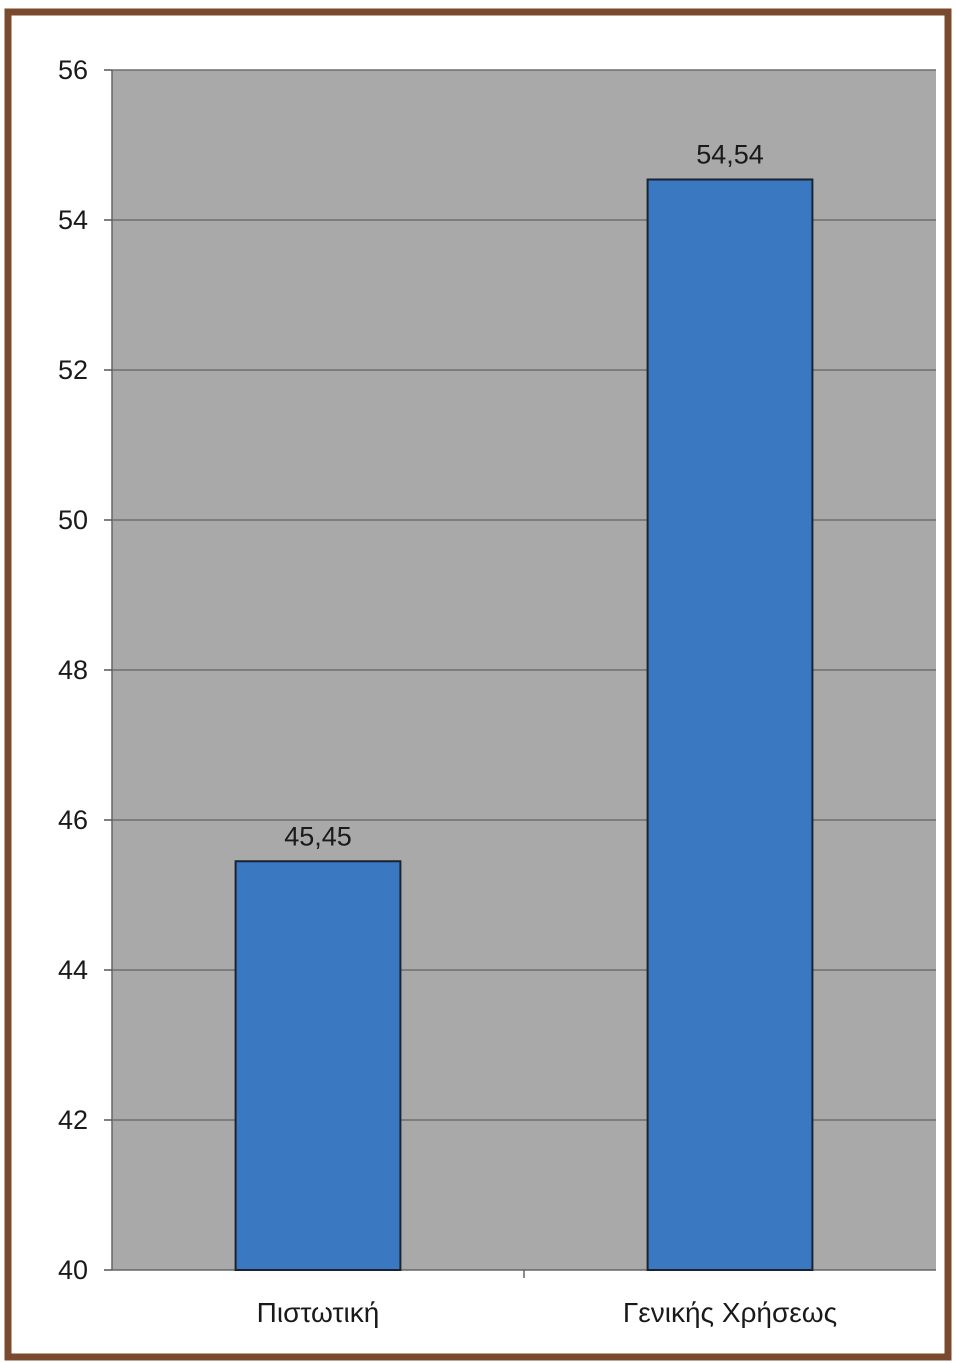 Image resolution: width=956 pixels, height=1363 pixels. What do you see at coordinates (73, 370) in the screenshot?
I see `y-tick-label: 52` at bounding box center [73, 370].